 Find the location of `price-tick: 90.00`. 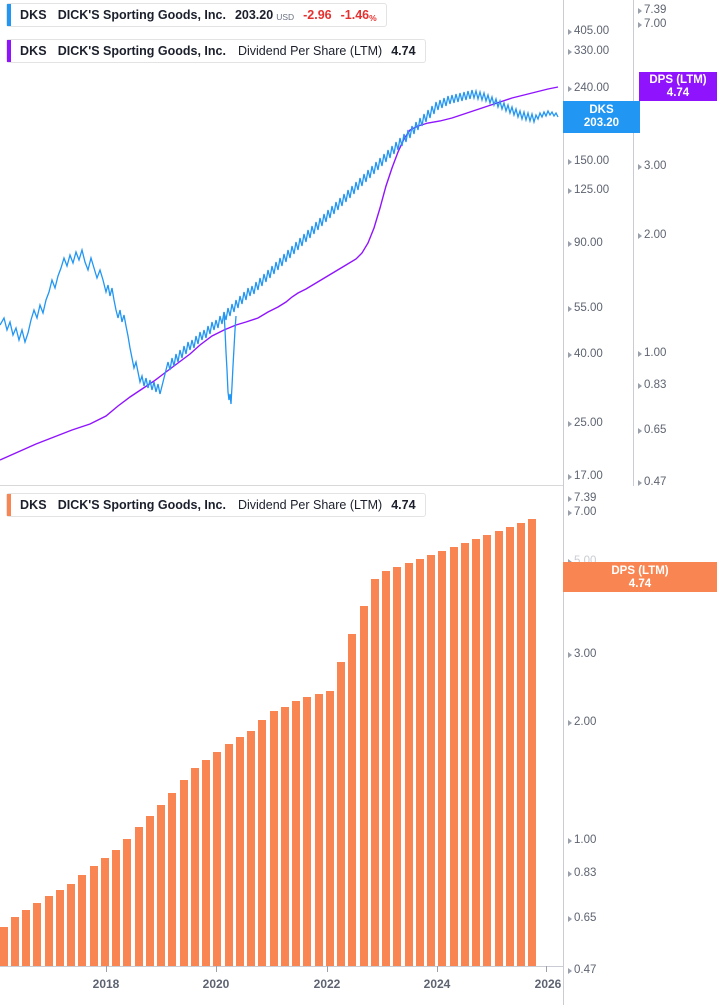

price-tick: 90.00 is located at coordinates (585, 243).